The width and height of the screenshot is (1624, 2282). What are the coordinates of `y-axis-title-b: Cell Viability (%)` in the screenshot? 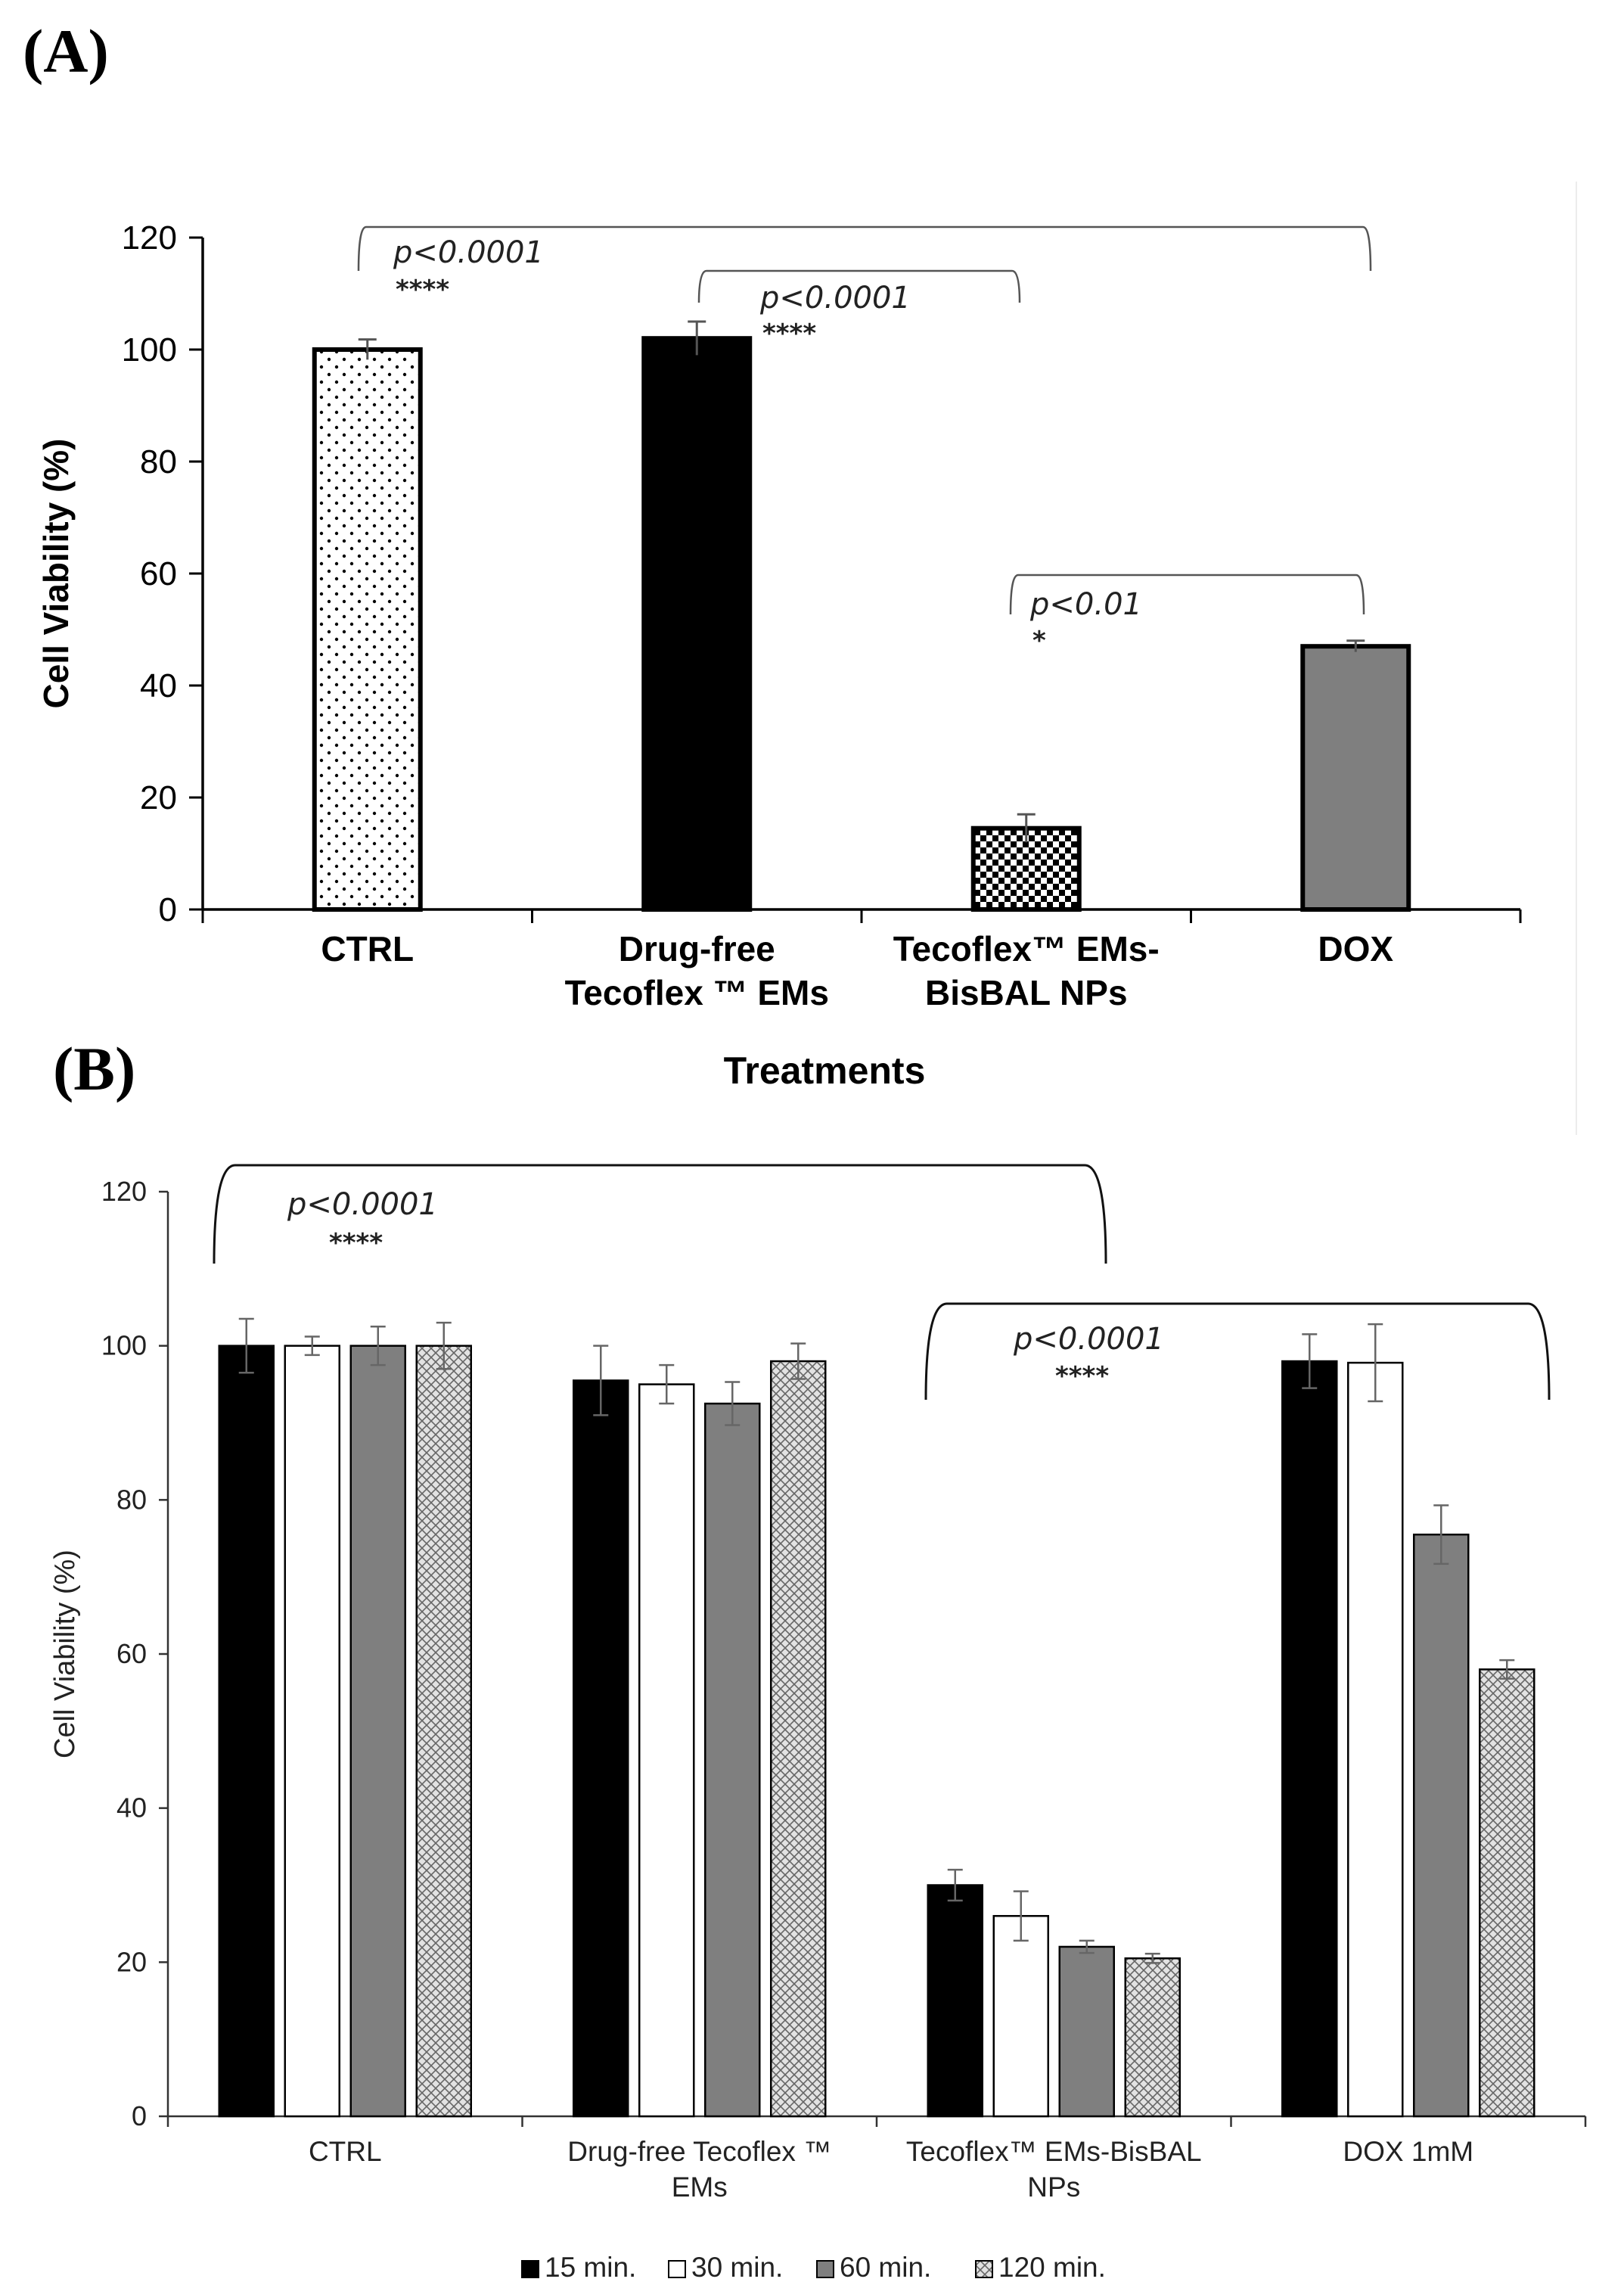 It's located at (65, 1654).